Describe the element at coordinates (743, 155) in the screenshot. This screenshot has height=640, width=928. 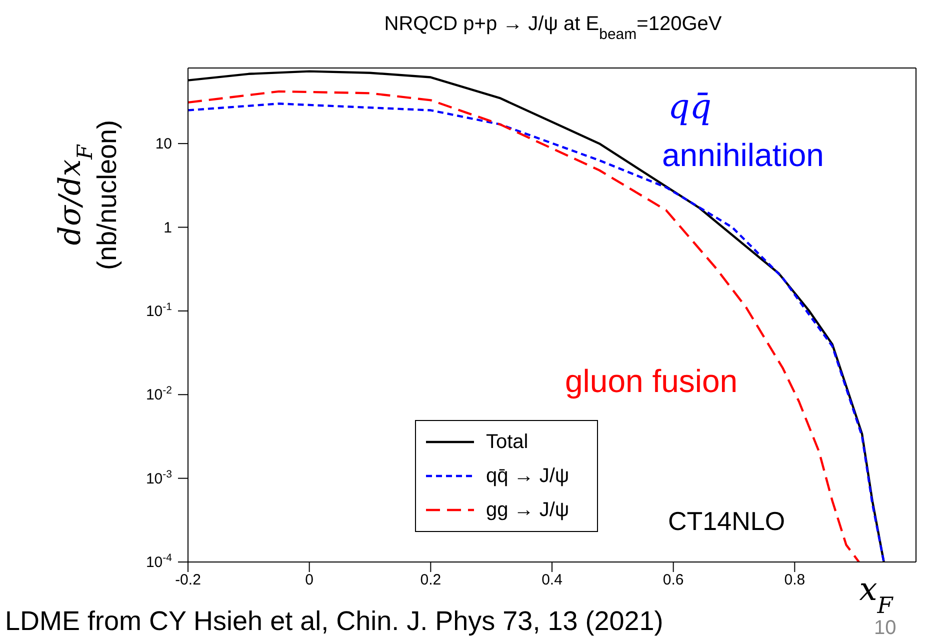
I see `annotation: annihilation` at that location.